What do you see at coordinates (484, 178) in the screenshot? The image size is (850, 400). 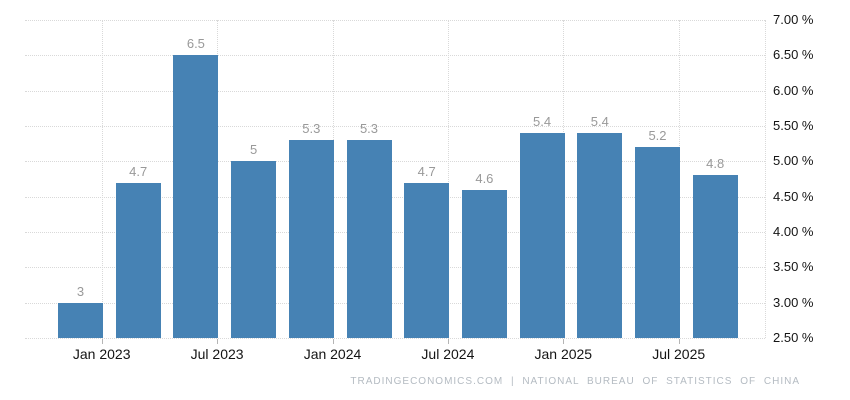 I see `bar-value-label: 4.6` at bounding box center [484, 178].